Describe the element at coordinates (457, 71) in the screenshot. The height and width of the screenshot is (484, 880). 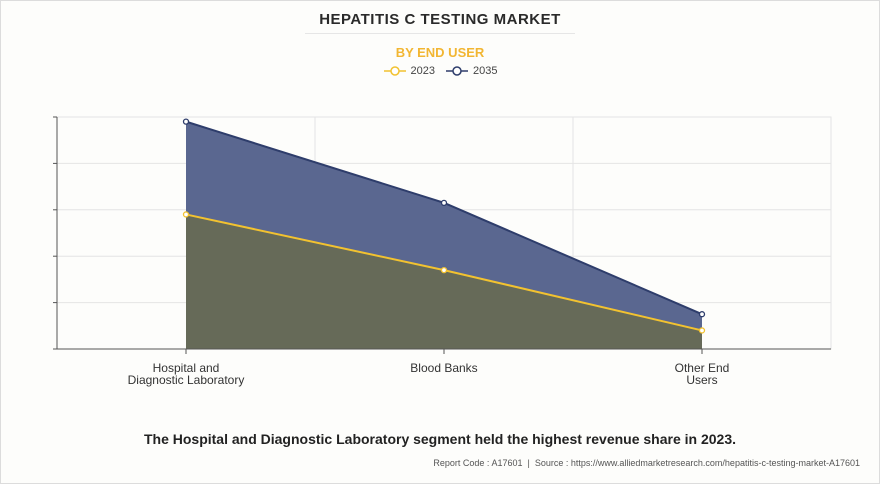
I see `legend-marker-2035` at that location.